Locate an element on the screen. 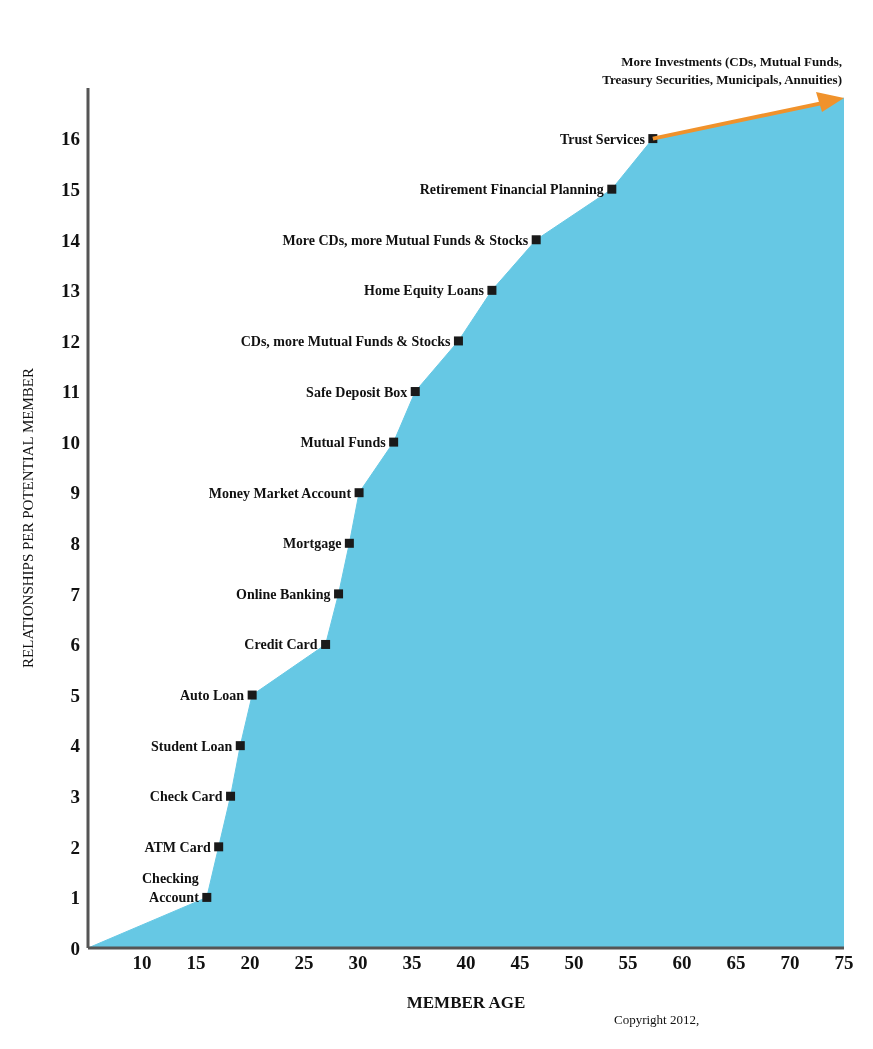 The width and height of the screenshot is (873, 1049). annotation: Retirement Financial Planning is located at coordinates (511, 190).